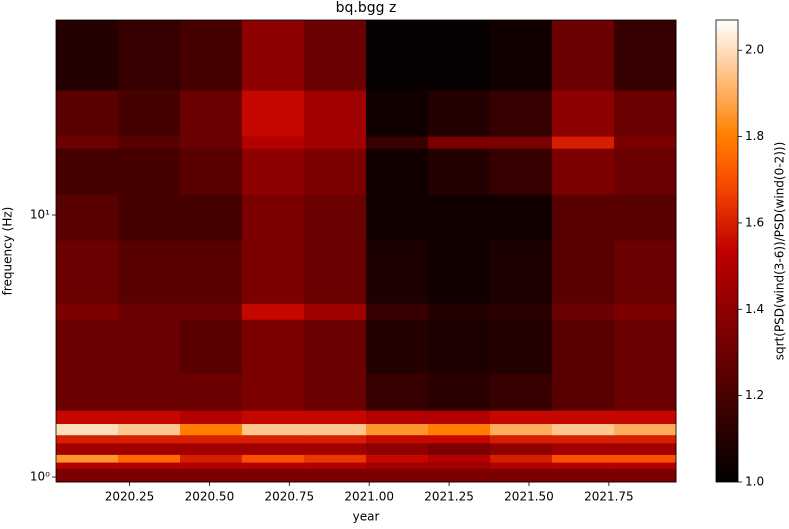 The image size is (789, 529). What do you see at coordinates (210, 497) in the screenshot?
I see `x-tick-label: 2020.50` at bounding box center [210, 497].